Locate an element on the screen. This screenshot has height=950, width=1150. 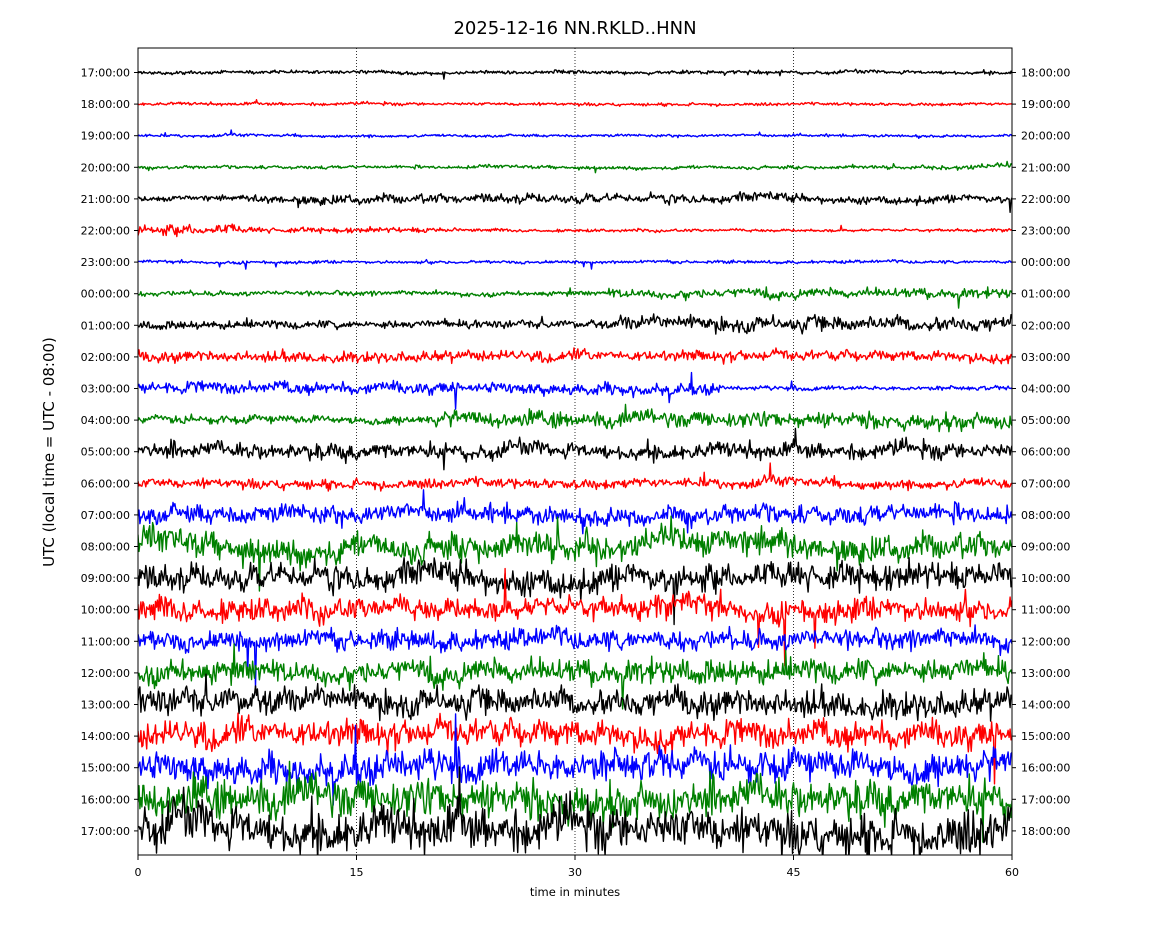
left-tick-label: 01:00:00 is located at coordinates (105, 325).